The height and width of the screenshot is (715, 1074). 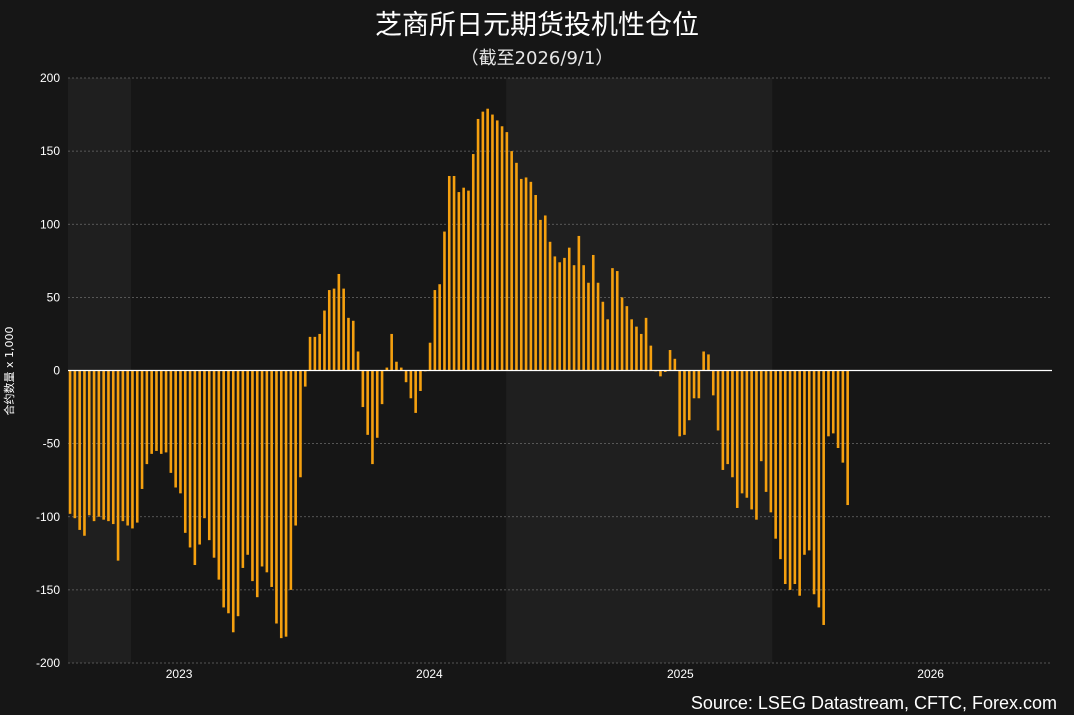 What do you see at coordinates (50, 78) in the screenshot?
I see `y-tick-label: 200` at bounding box center [50, 78].